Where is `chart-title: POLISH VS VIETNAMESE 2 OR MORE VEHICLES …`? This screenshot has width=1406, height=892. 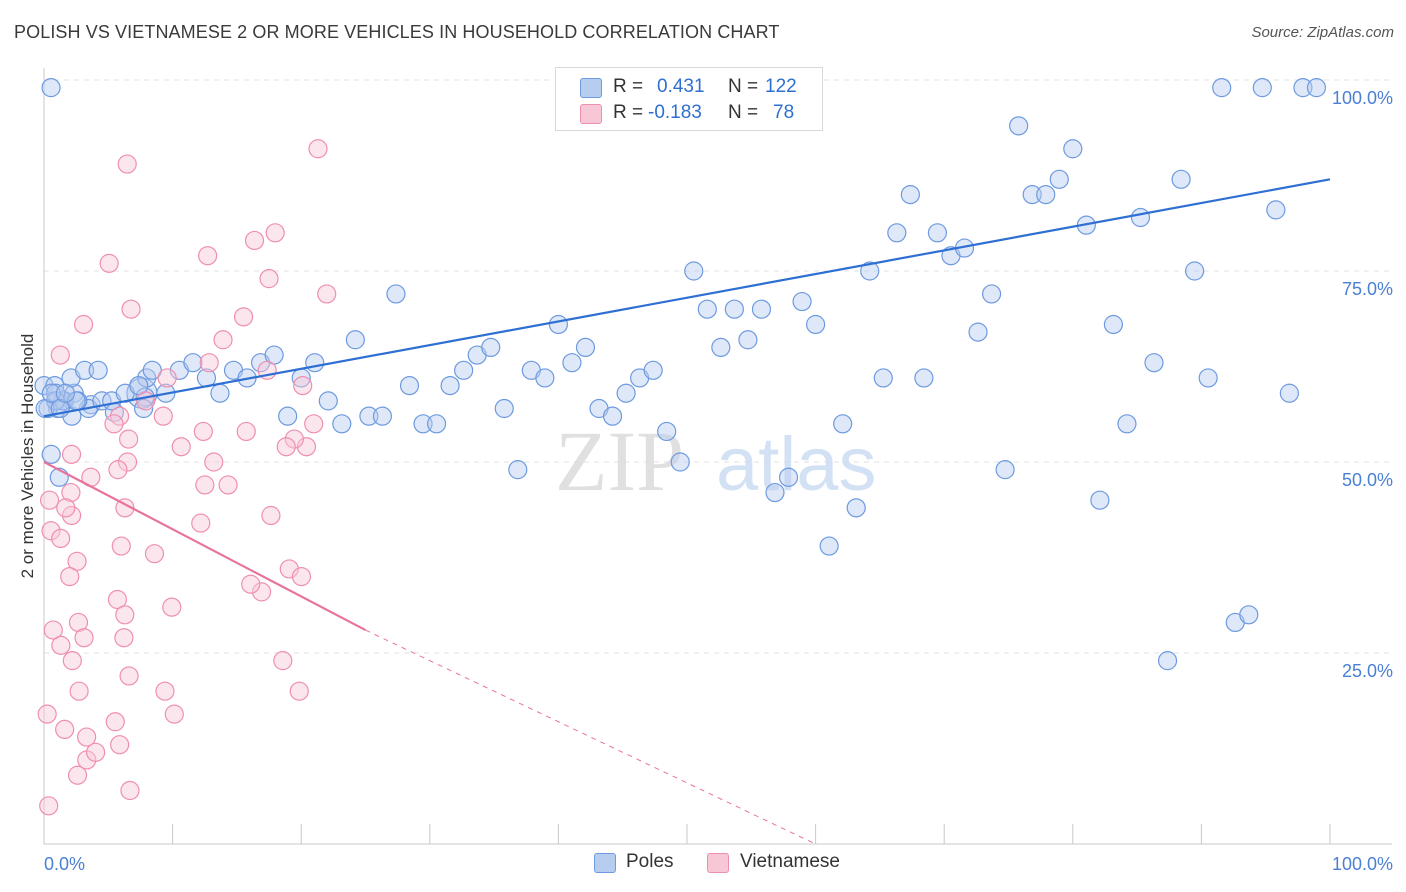
chart-title: POLISH VS VIETNAMESE 2 OR MORE VEHICLES … is located at coordinates (397, 32).